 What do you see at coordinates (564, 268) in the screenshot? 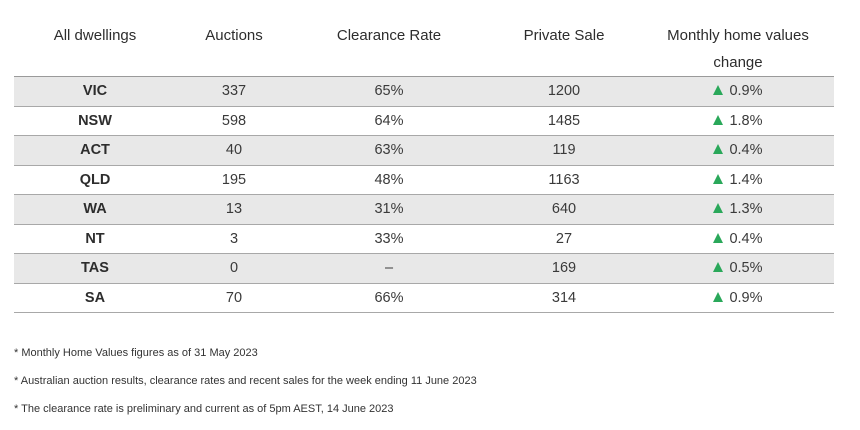
I see `private-sale-cell: 169` at bounding box center [564, 268].